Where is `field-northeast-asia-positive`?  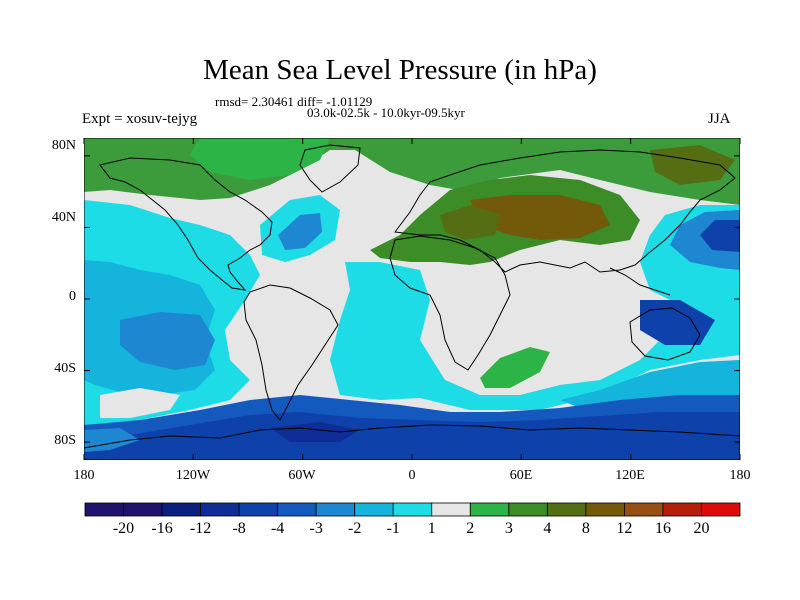
field-northeast-asia-positive is located at coordinates (692, 165).